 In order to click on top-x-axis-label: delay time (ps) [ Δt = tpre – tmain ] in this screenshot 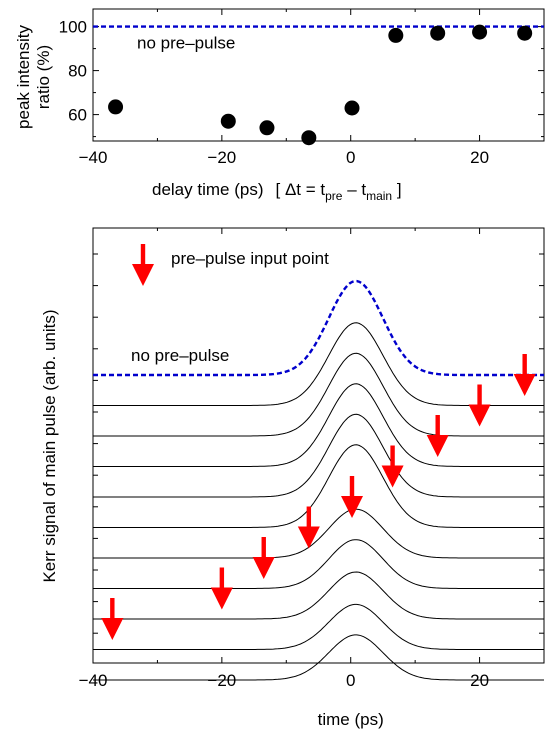, I will do `click(277, 191)`.